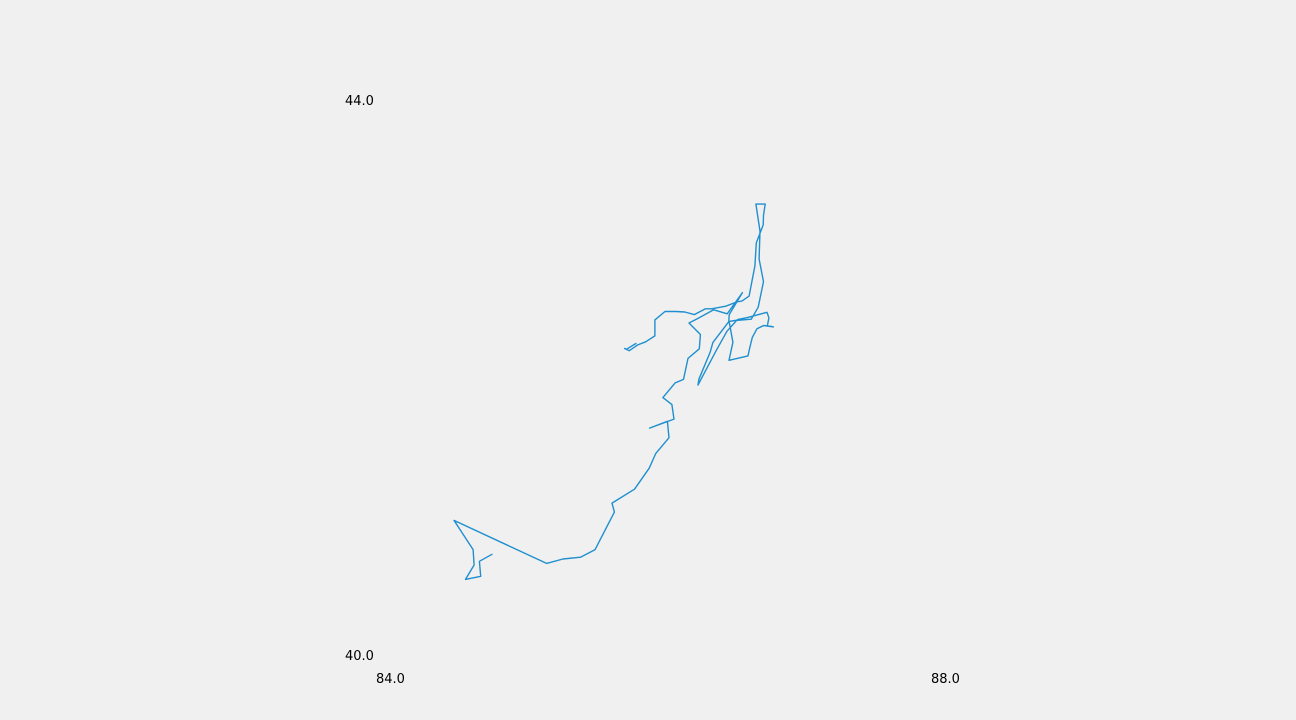  Describe the element at coordinates (359, 656) in the screenshot. I see `y-tick-label-bottom: 40.0` at that location.